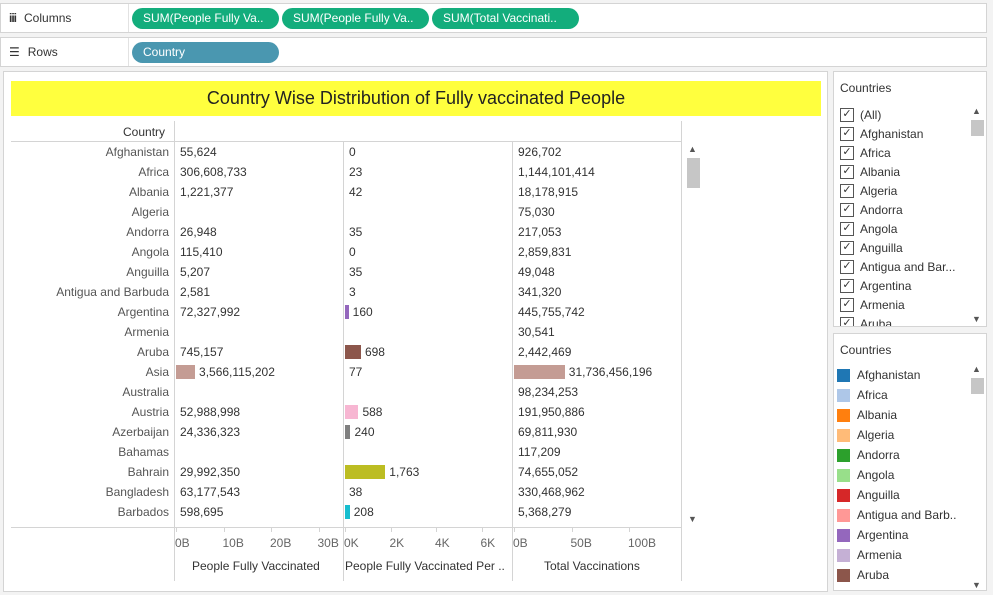  I want to click on legend-item: Aruba, so click(863, 575).